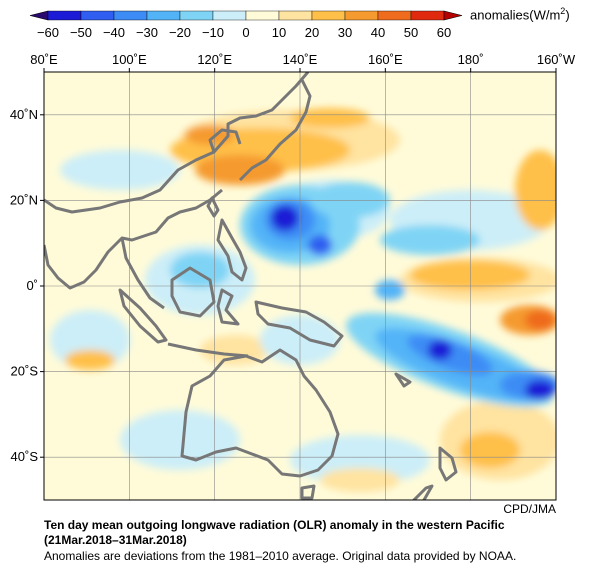  I want to click on colorbar-tick-label: 10, so click(279, 32).